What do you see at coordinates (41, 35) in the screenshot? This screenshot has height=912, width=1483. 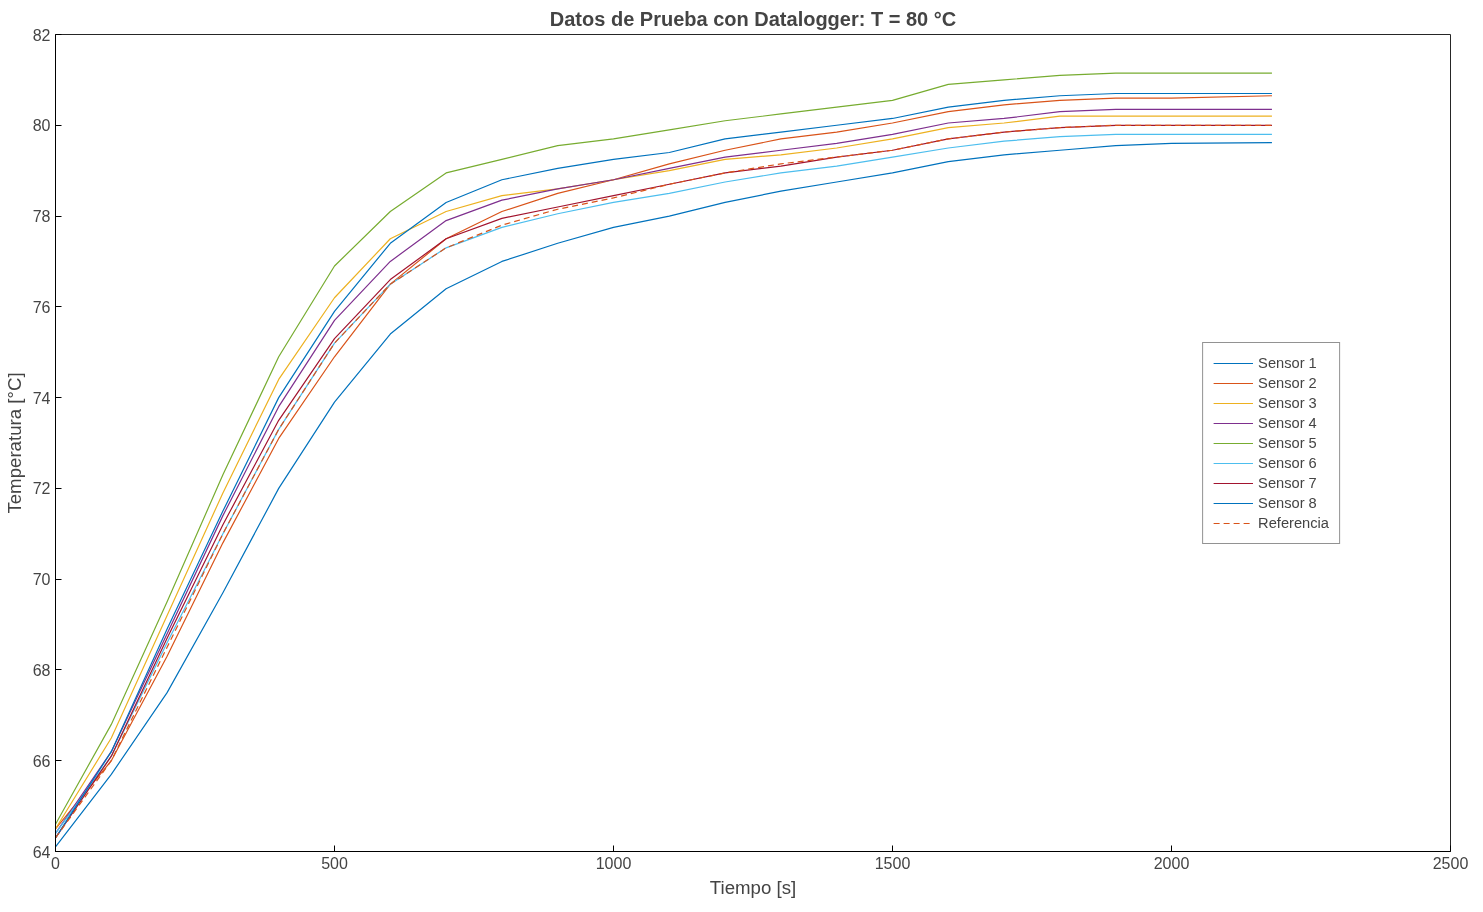 I see `y-tick-label: 82` at bounding box center [41, 35].